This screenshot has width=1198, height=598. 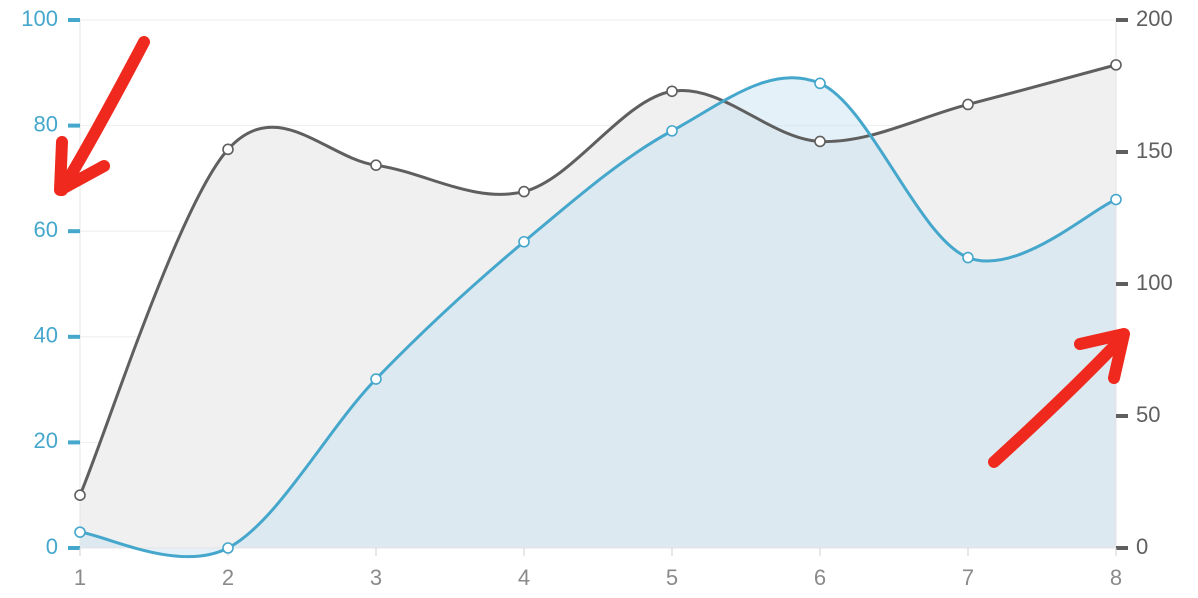 I want to click on x-tick-label: 5, so click(x=672, y=577).